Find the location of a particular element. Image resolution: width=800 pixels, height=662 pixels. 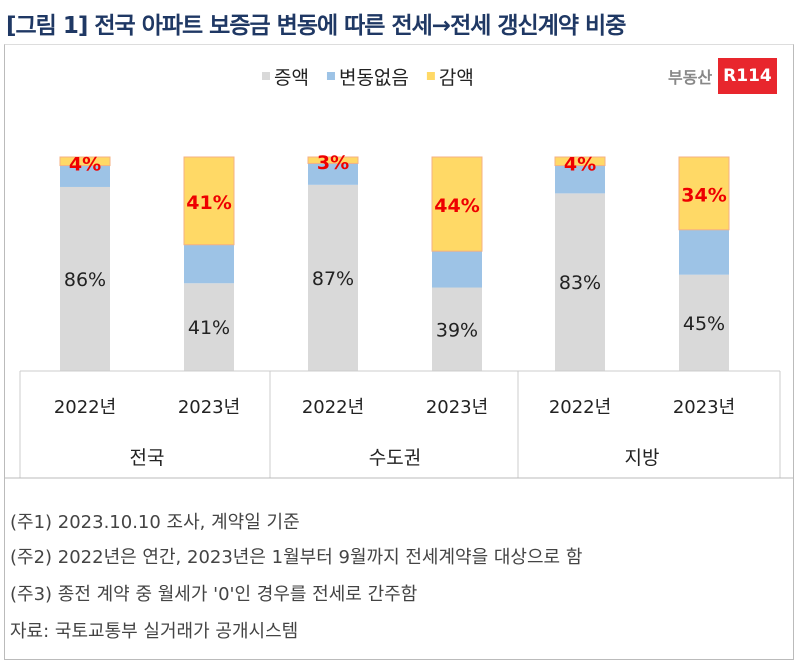

note-3: (주3) 종전 계약 중 월세가 '0'인 경우를 전세로 간주함 is located at coordinates (214, 594).